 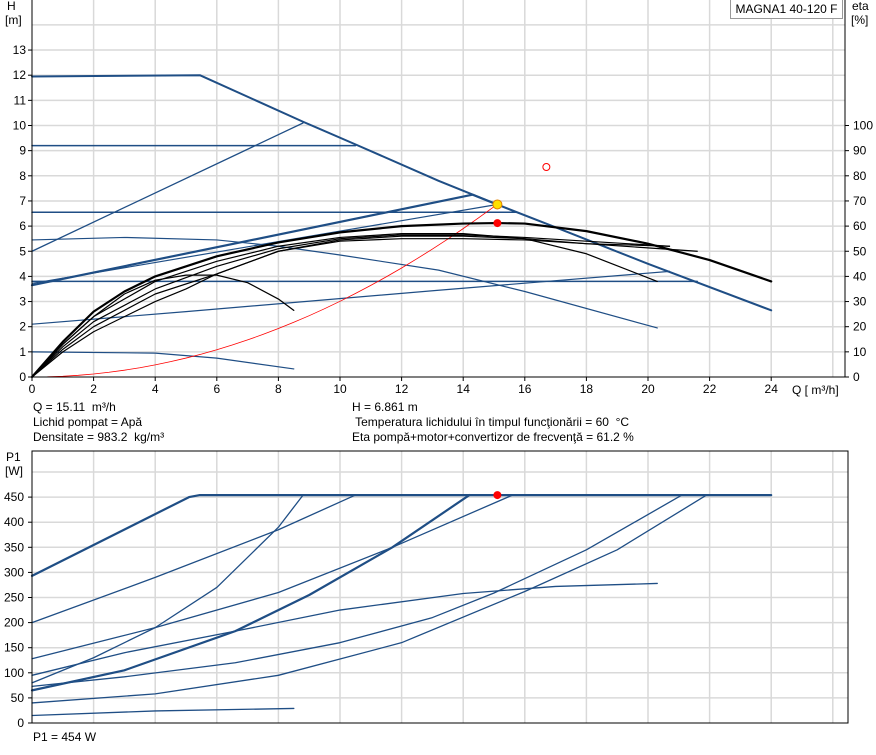 What do you see at coordinates (216, 389) in the screenshot?
I see `q-tick-label: 6` at bounding box center [216, 389].